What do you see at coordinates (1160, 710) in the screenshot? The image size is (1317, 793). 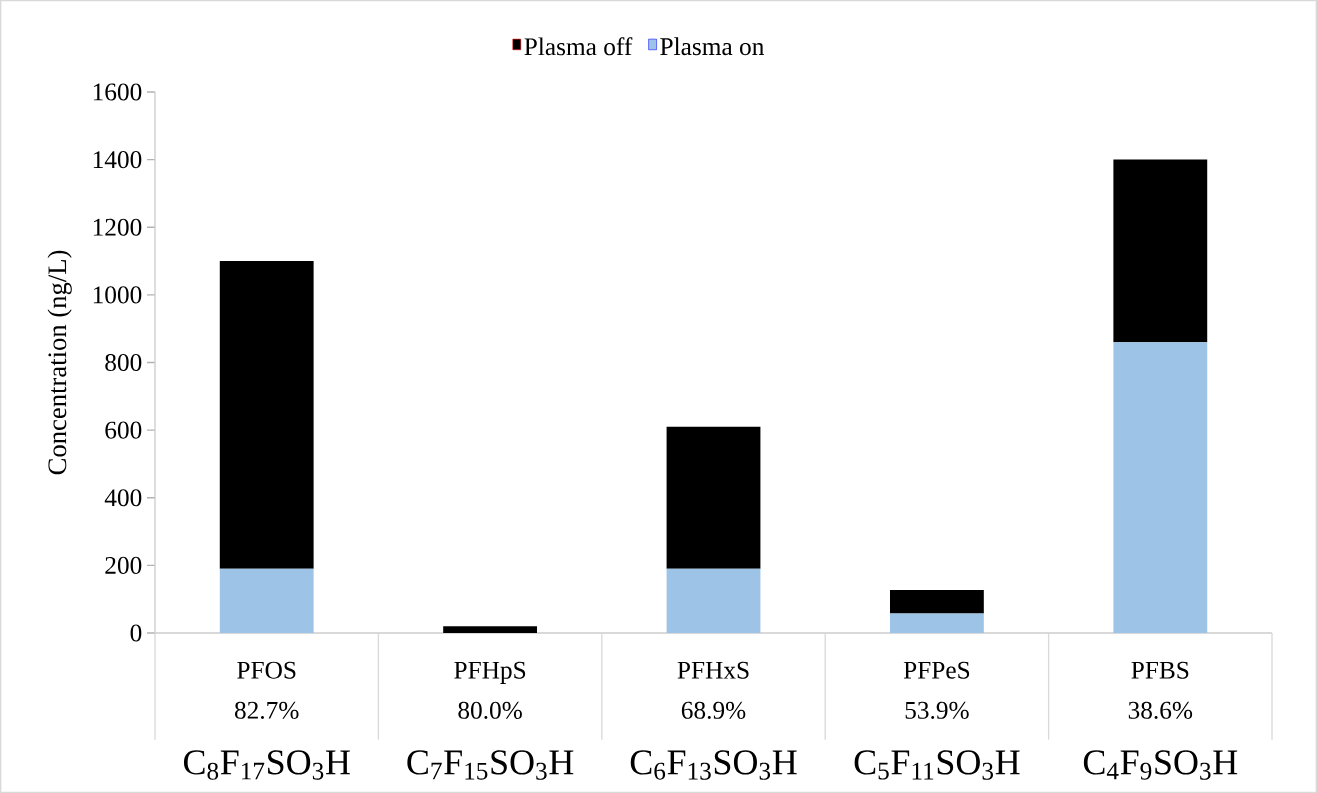 I see `text: 38.6%` at bounding box center [1160, 710].